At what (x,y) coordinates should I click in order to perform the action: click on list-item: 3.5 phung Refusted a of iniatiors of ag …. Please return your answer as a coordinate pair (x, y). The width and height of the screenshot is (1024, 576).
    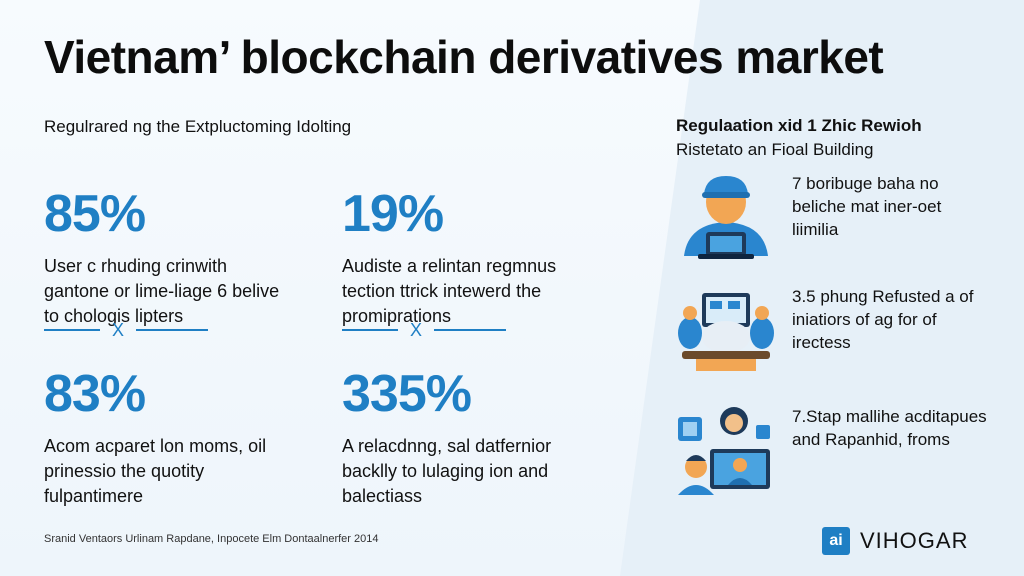
    Looking at the image, I should click on (841, 330).